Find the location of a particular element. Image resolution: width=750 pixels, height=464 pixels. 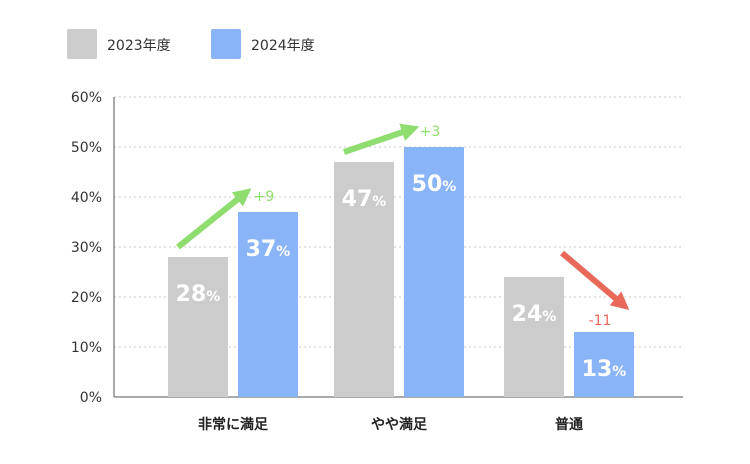

x-tick-label: やや満足 is located at coordinates (399, 424).